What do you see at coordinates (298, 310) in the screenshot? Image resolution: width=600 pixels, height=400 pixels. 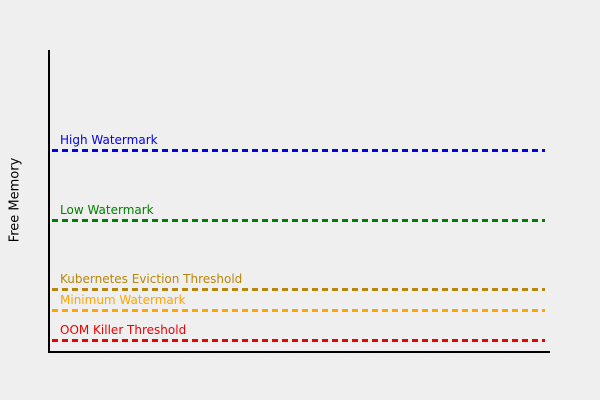 I see `minimum-watermark-line` at bounding box center [298, 310].